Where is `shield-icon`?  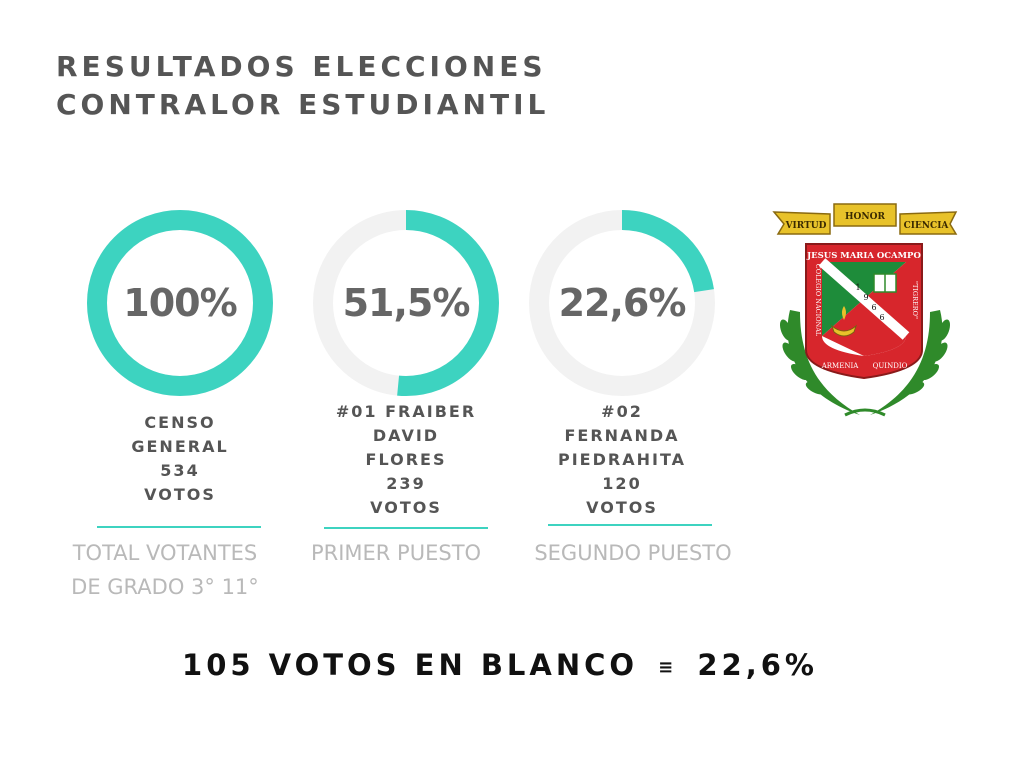 shield-icon is located at coordinates (864, 311).